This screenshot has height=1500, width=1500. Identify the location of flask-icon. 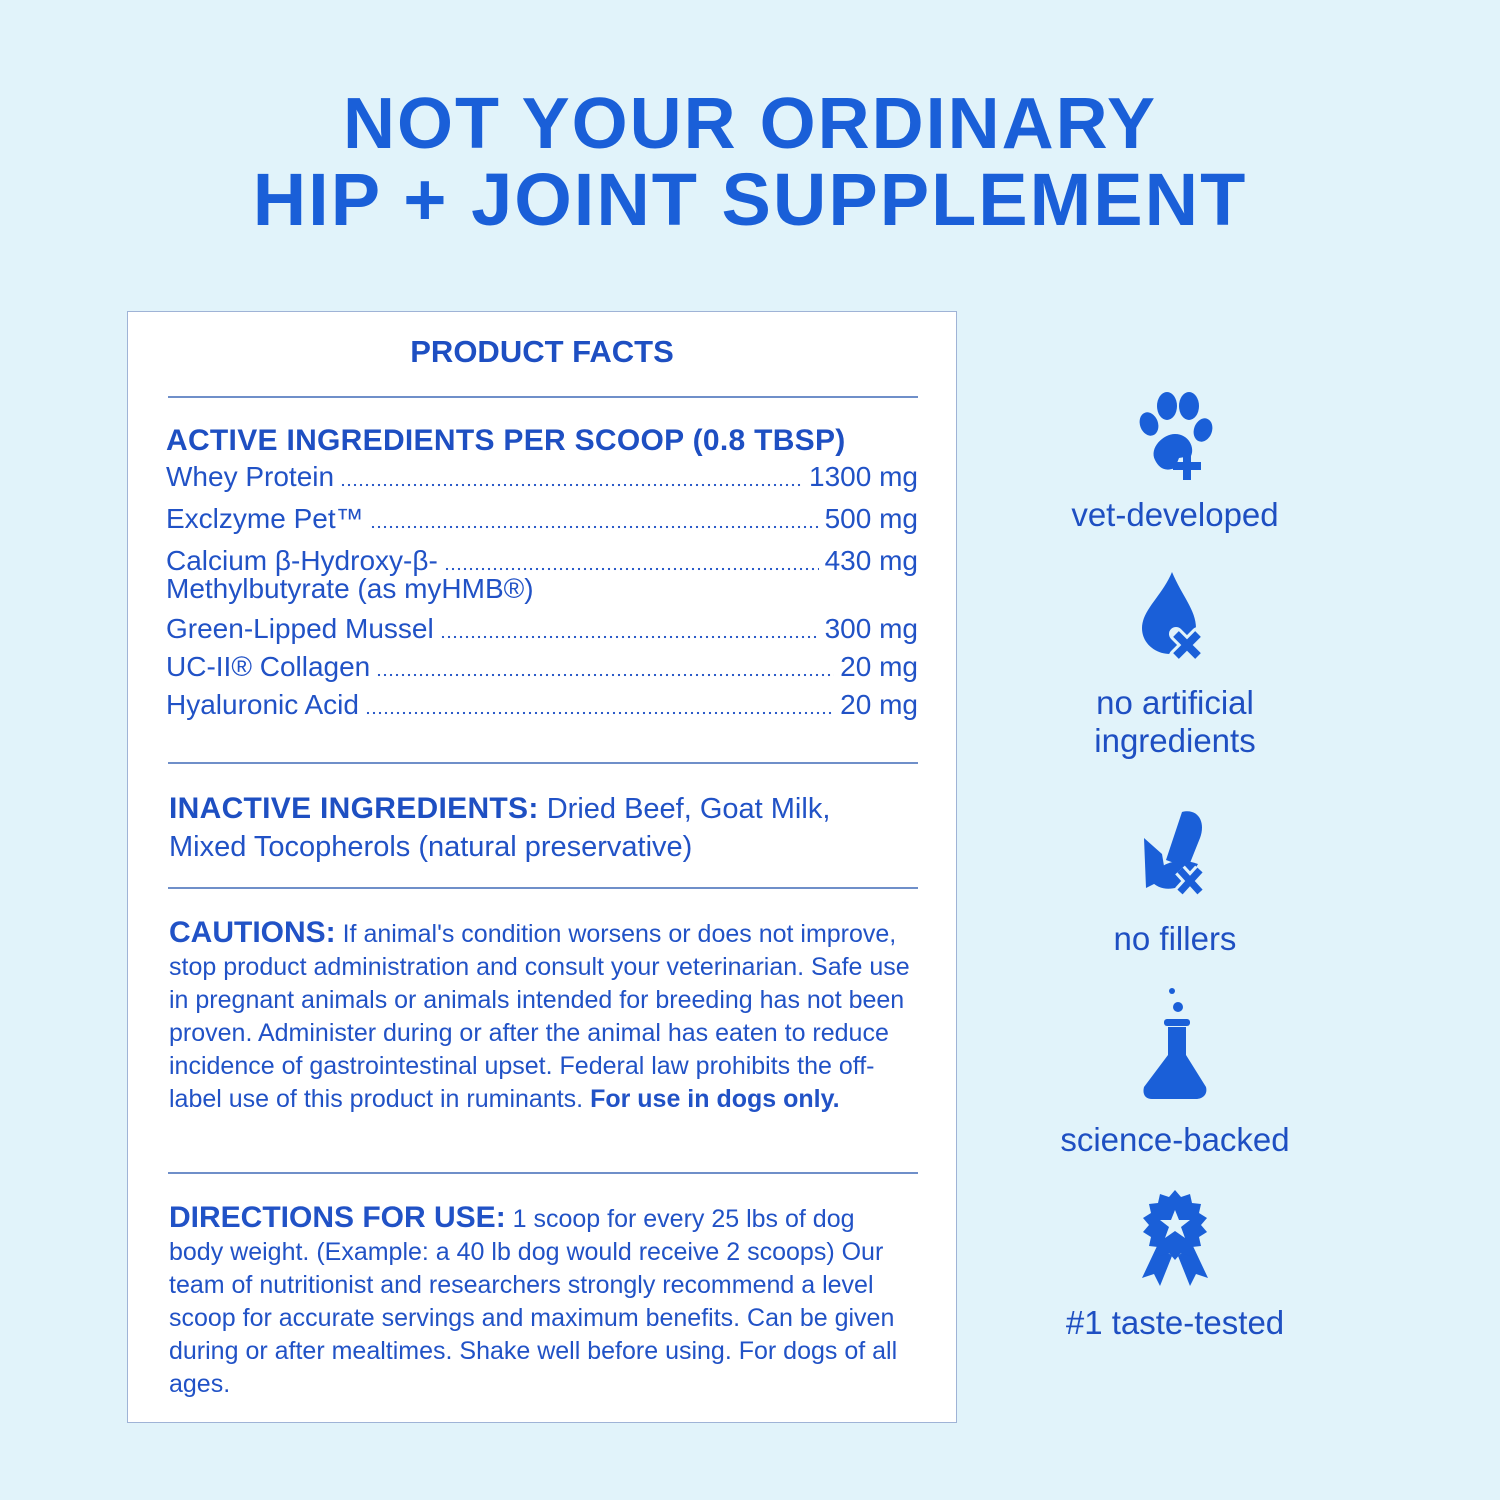
(1175, 1043).